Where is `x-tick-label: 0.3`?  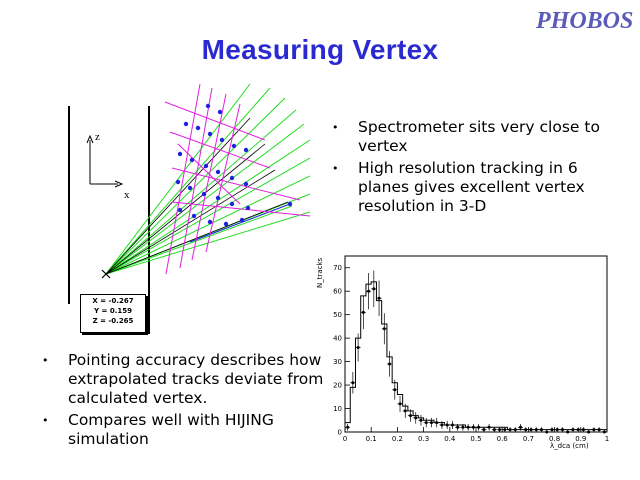
x-tick-label: 0.3 is located at coordinates (423, 439).